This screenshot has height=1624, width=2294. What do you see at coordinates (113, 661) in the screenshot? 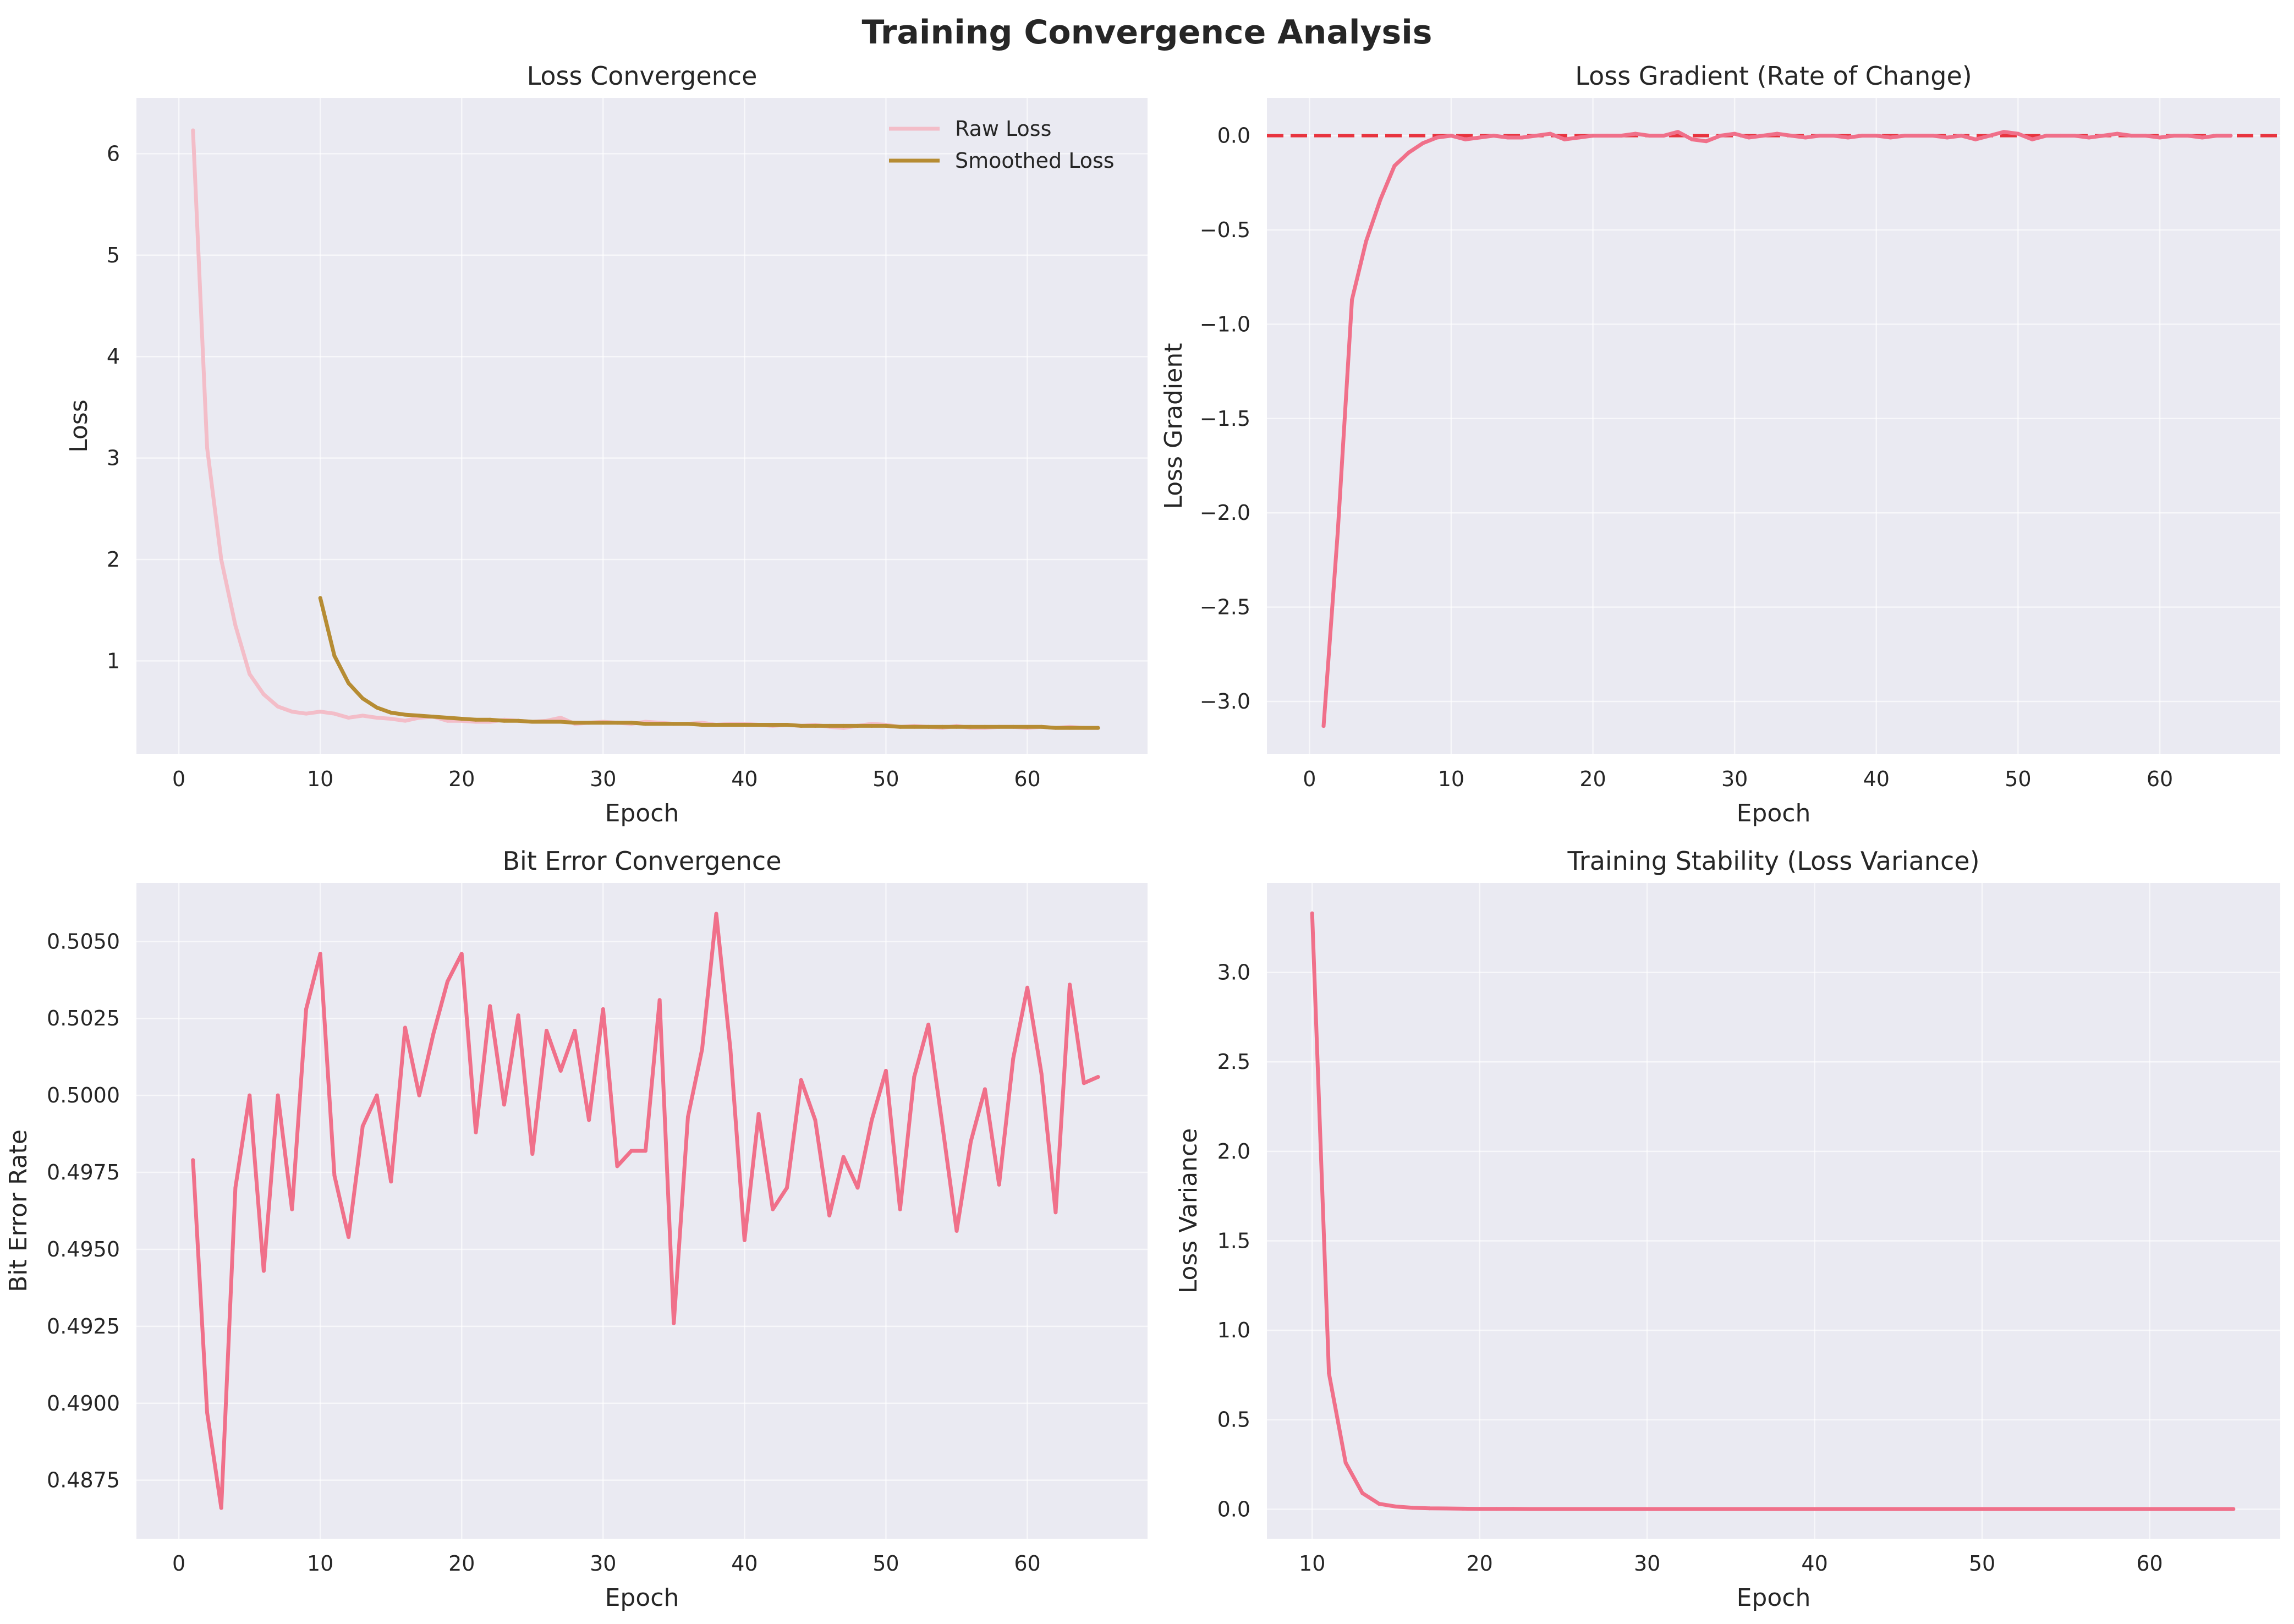
I see `loss-y-tick-label: 1` at bounding box center [113, 661].